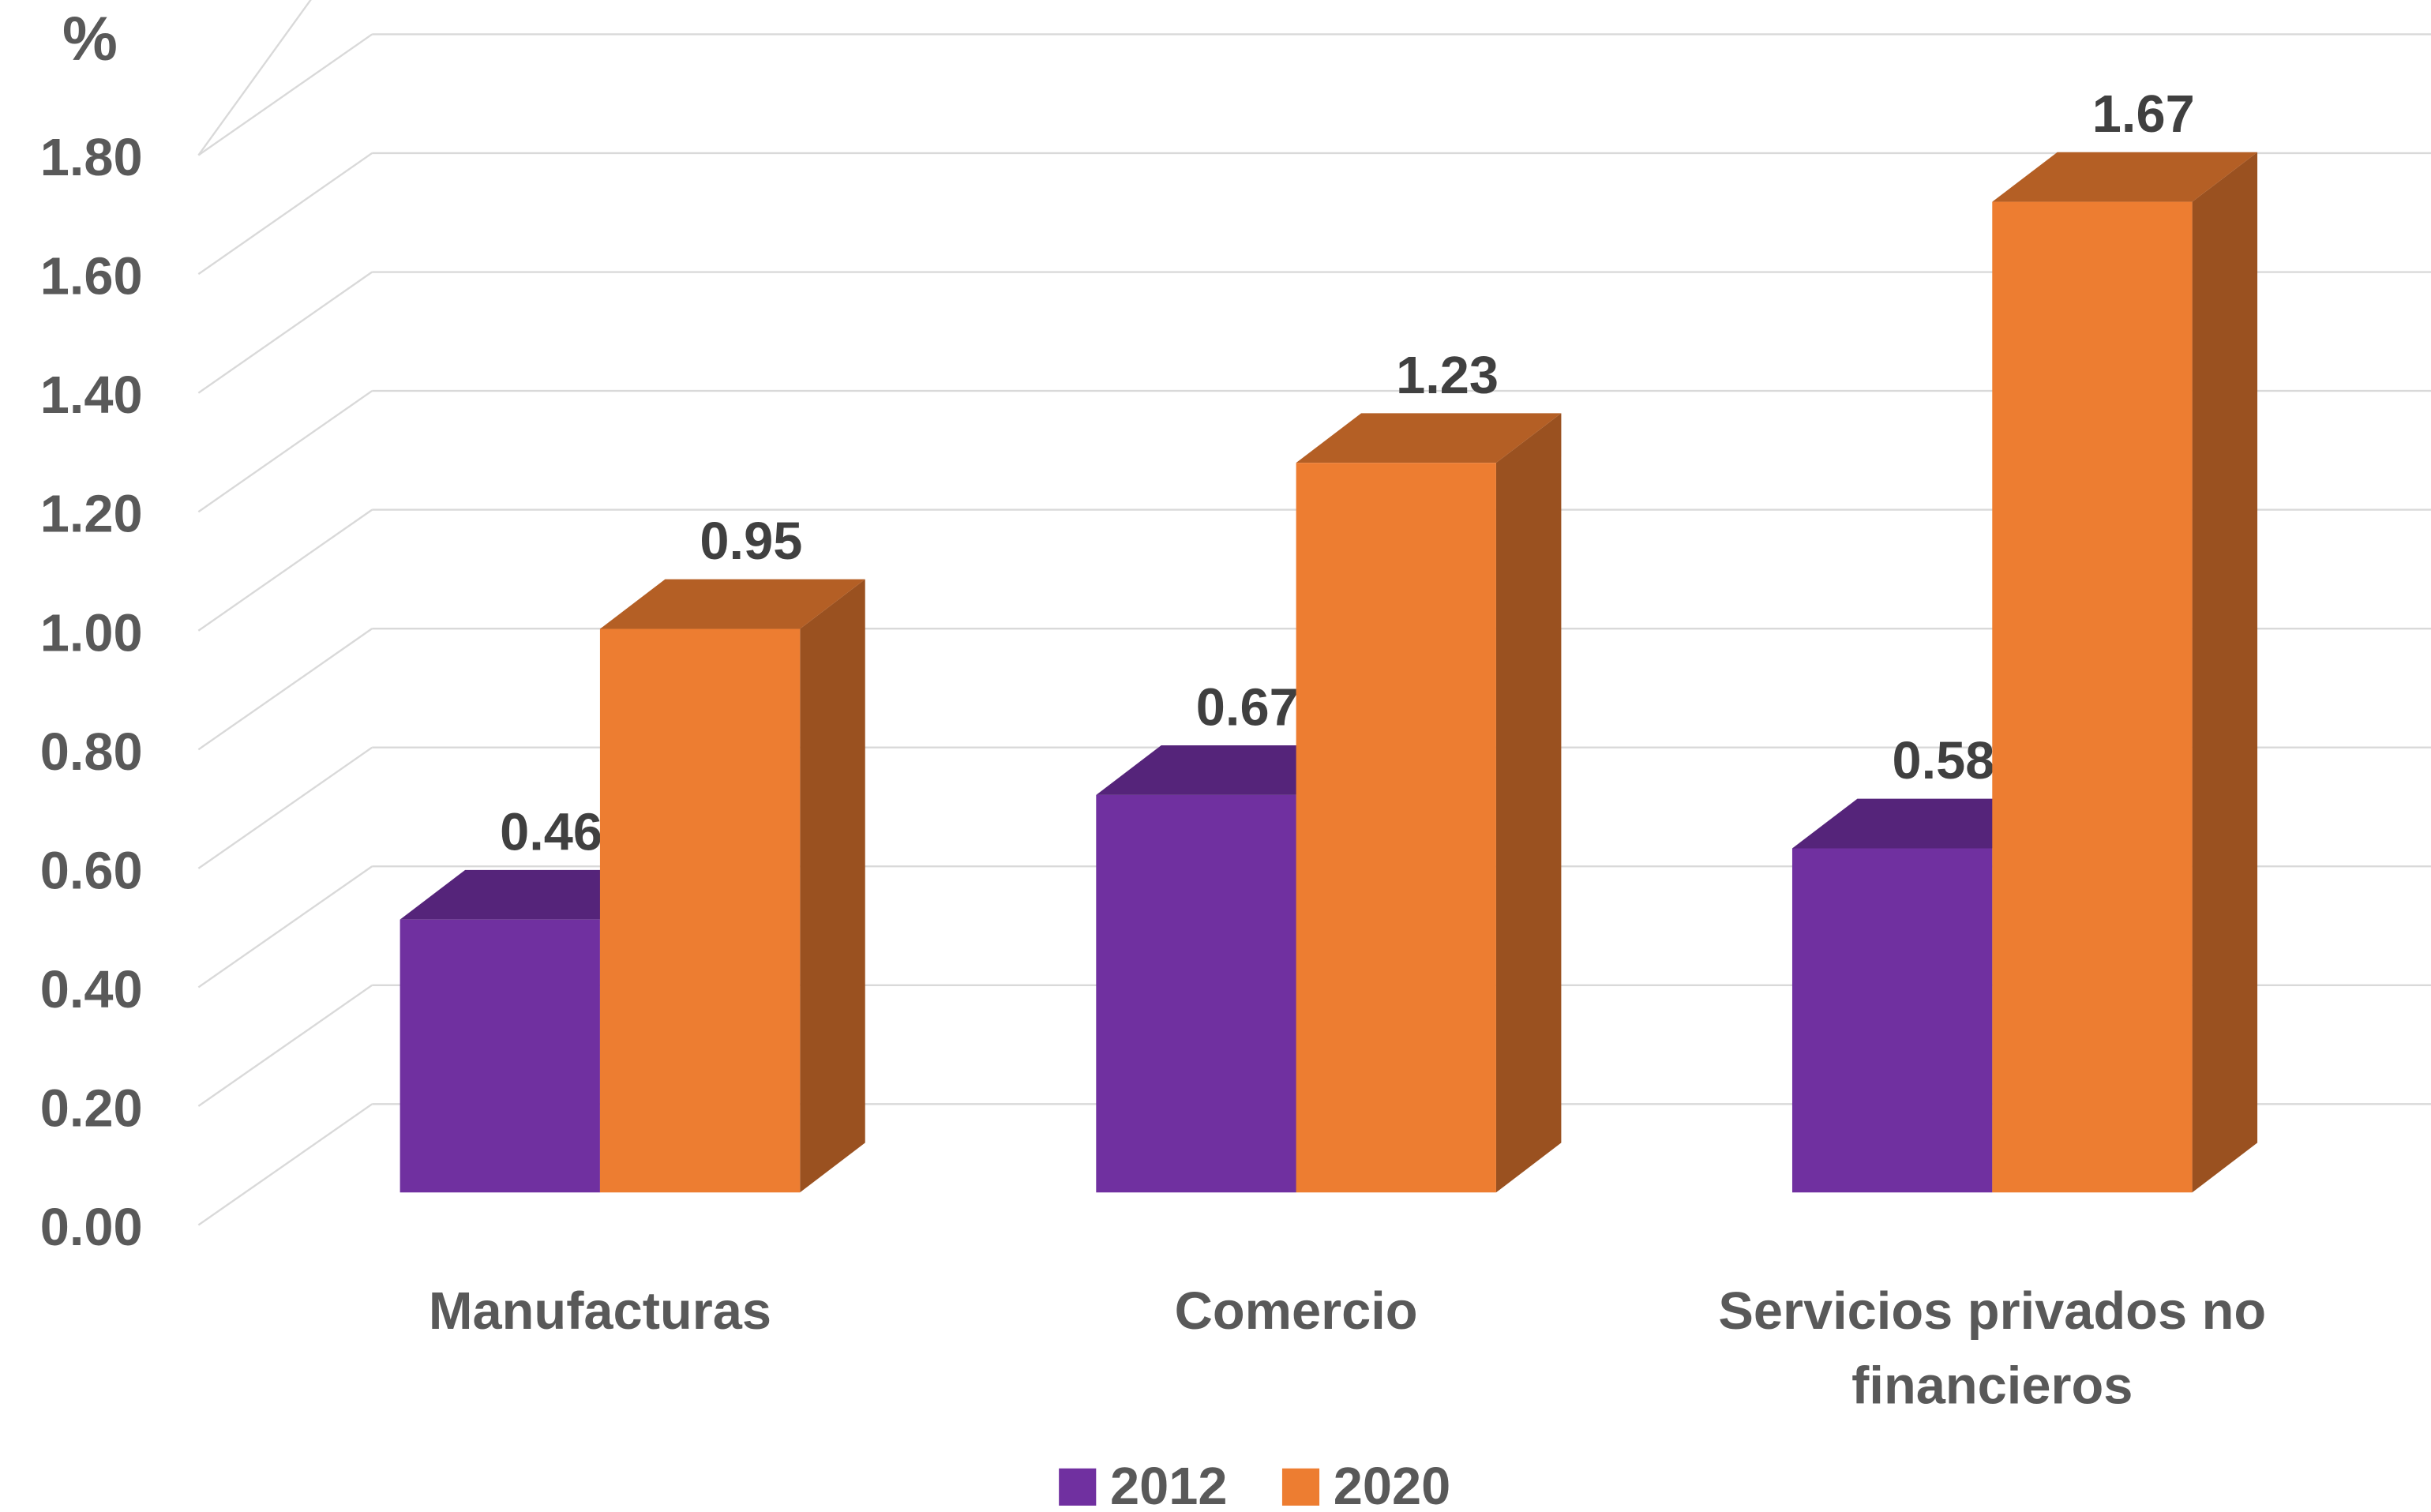 This screenshot has width=2431, height=1512. I want to click on y-tick-label: 1.40, so click(91, 396).